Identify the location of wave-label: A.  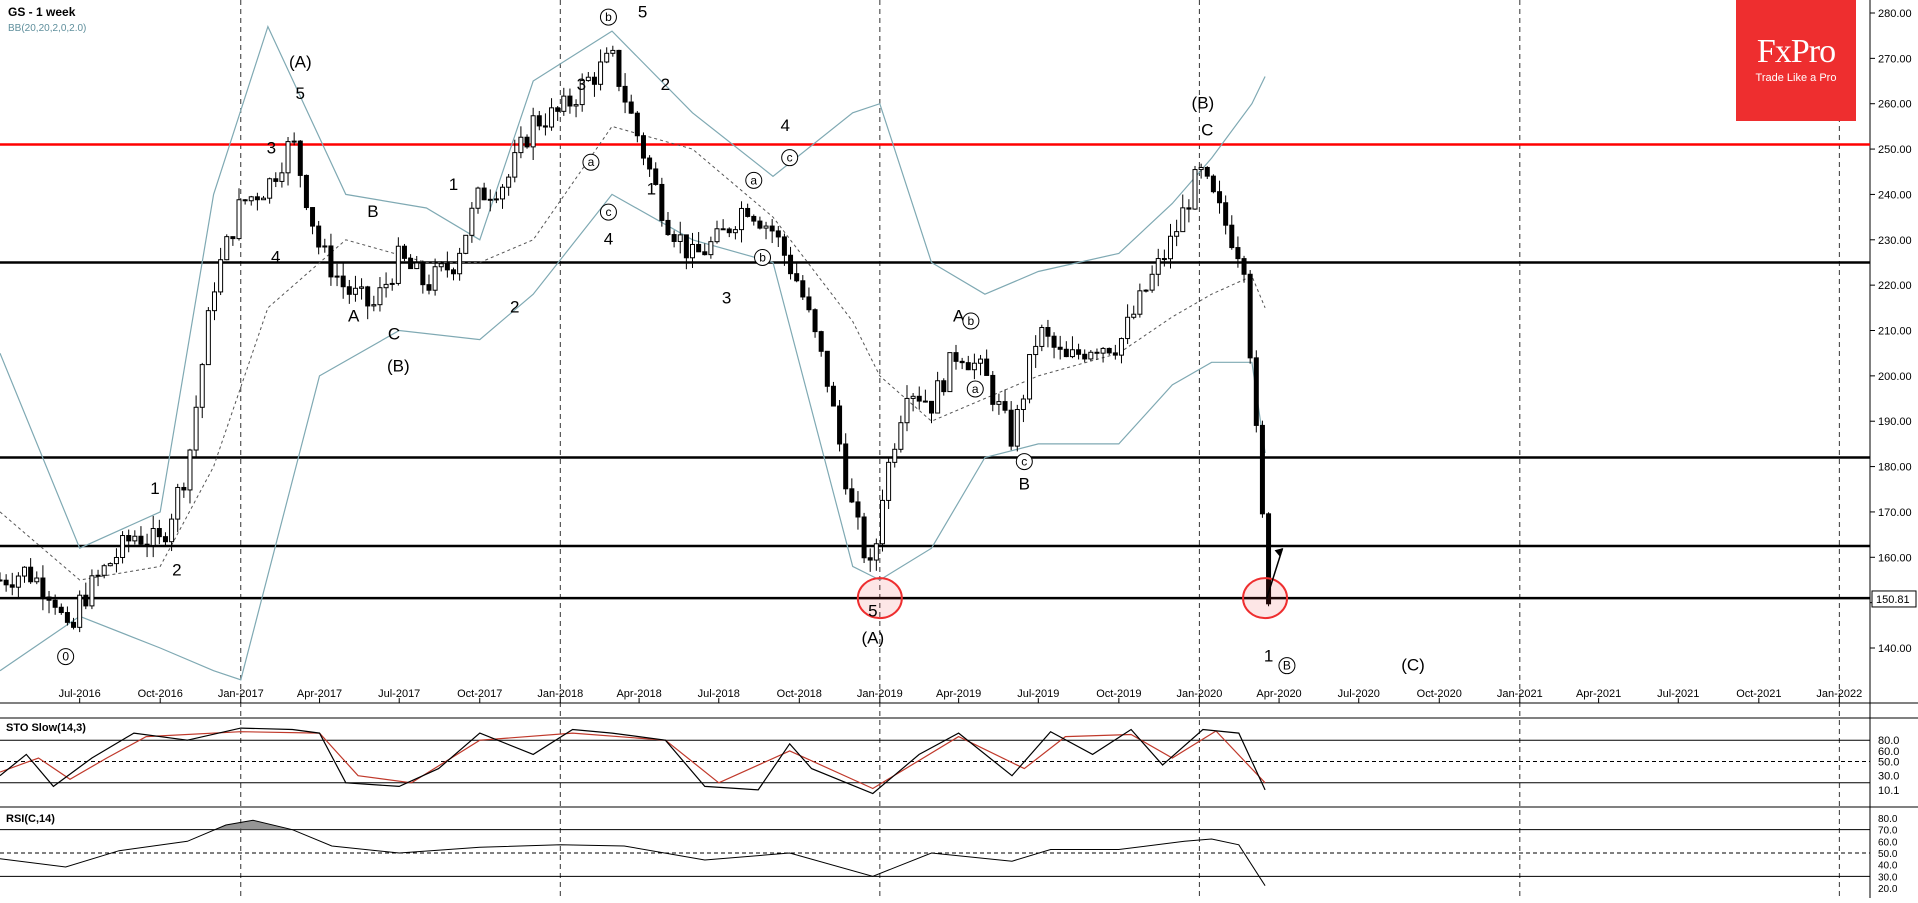
(959, 315).